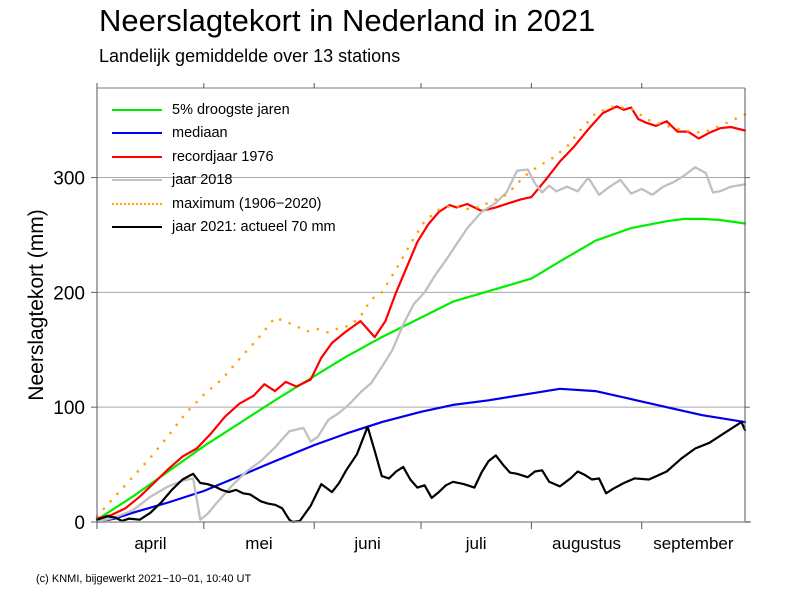  Describe the element at coordinates (150, 543) in the screenshot. I see `x-tick-label: april` at that location.